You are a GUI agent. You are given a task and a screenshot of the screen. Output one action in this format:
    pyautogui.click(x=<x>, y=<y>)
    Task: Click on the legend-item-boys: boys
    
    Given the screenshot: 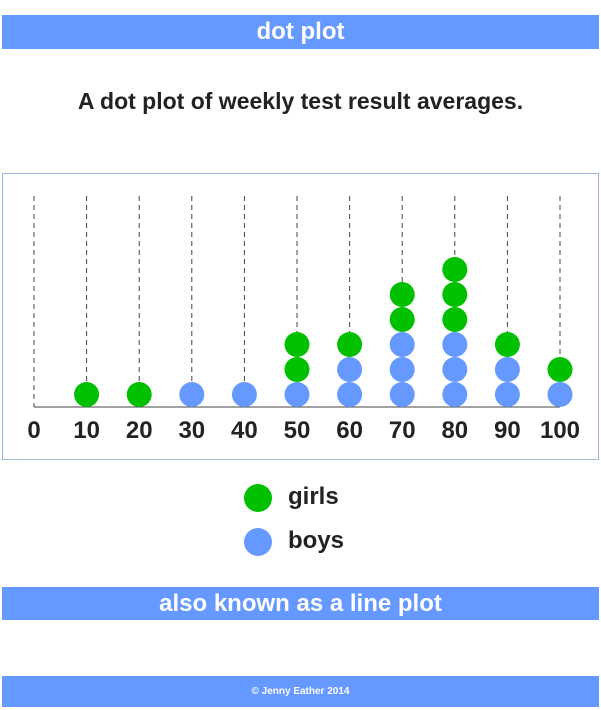 What is the action you would take?
    pyautogui.click(x=324, y=546)
    